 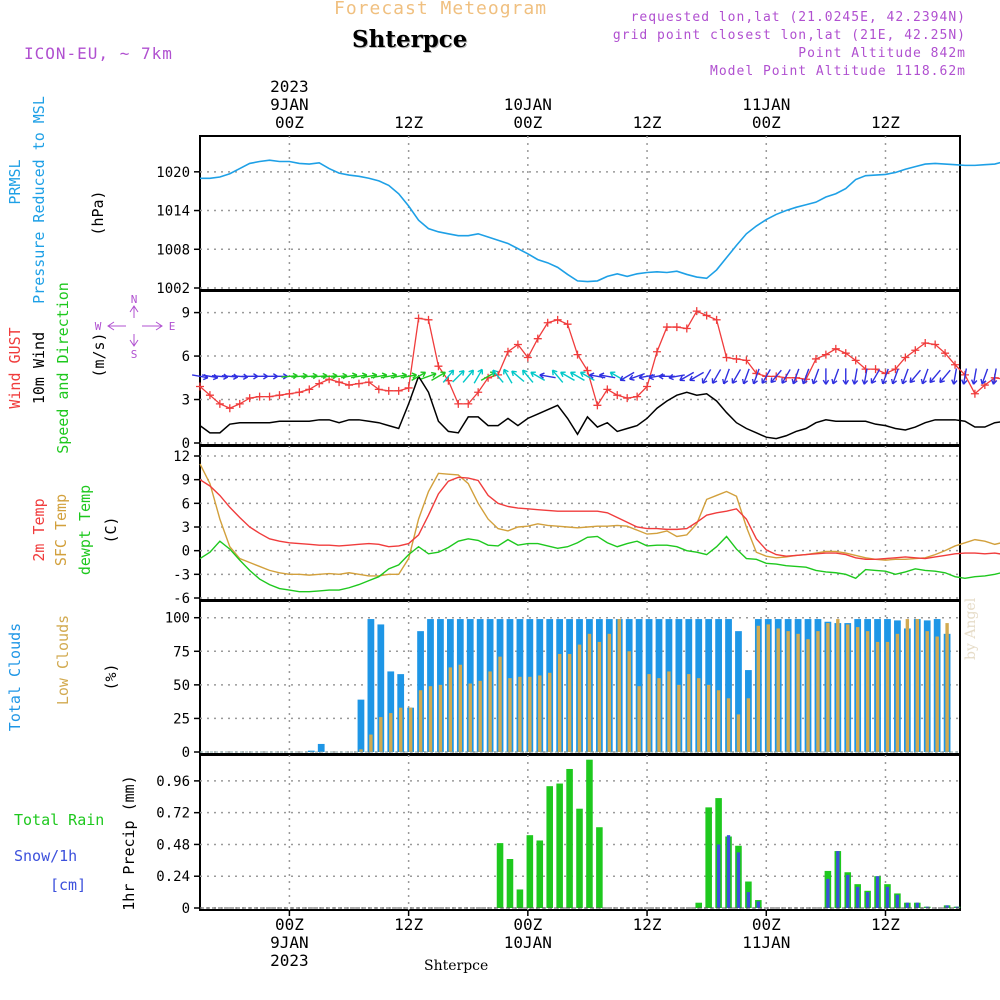 I want to click on ytick-label-clouds: 0, so click(x=186, y=753).